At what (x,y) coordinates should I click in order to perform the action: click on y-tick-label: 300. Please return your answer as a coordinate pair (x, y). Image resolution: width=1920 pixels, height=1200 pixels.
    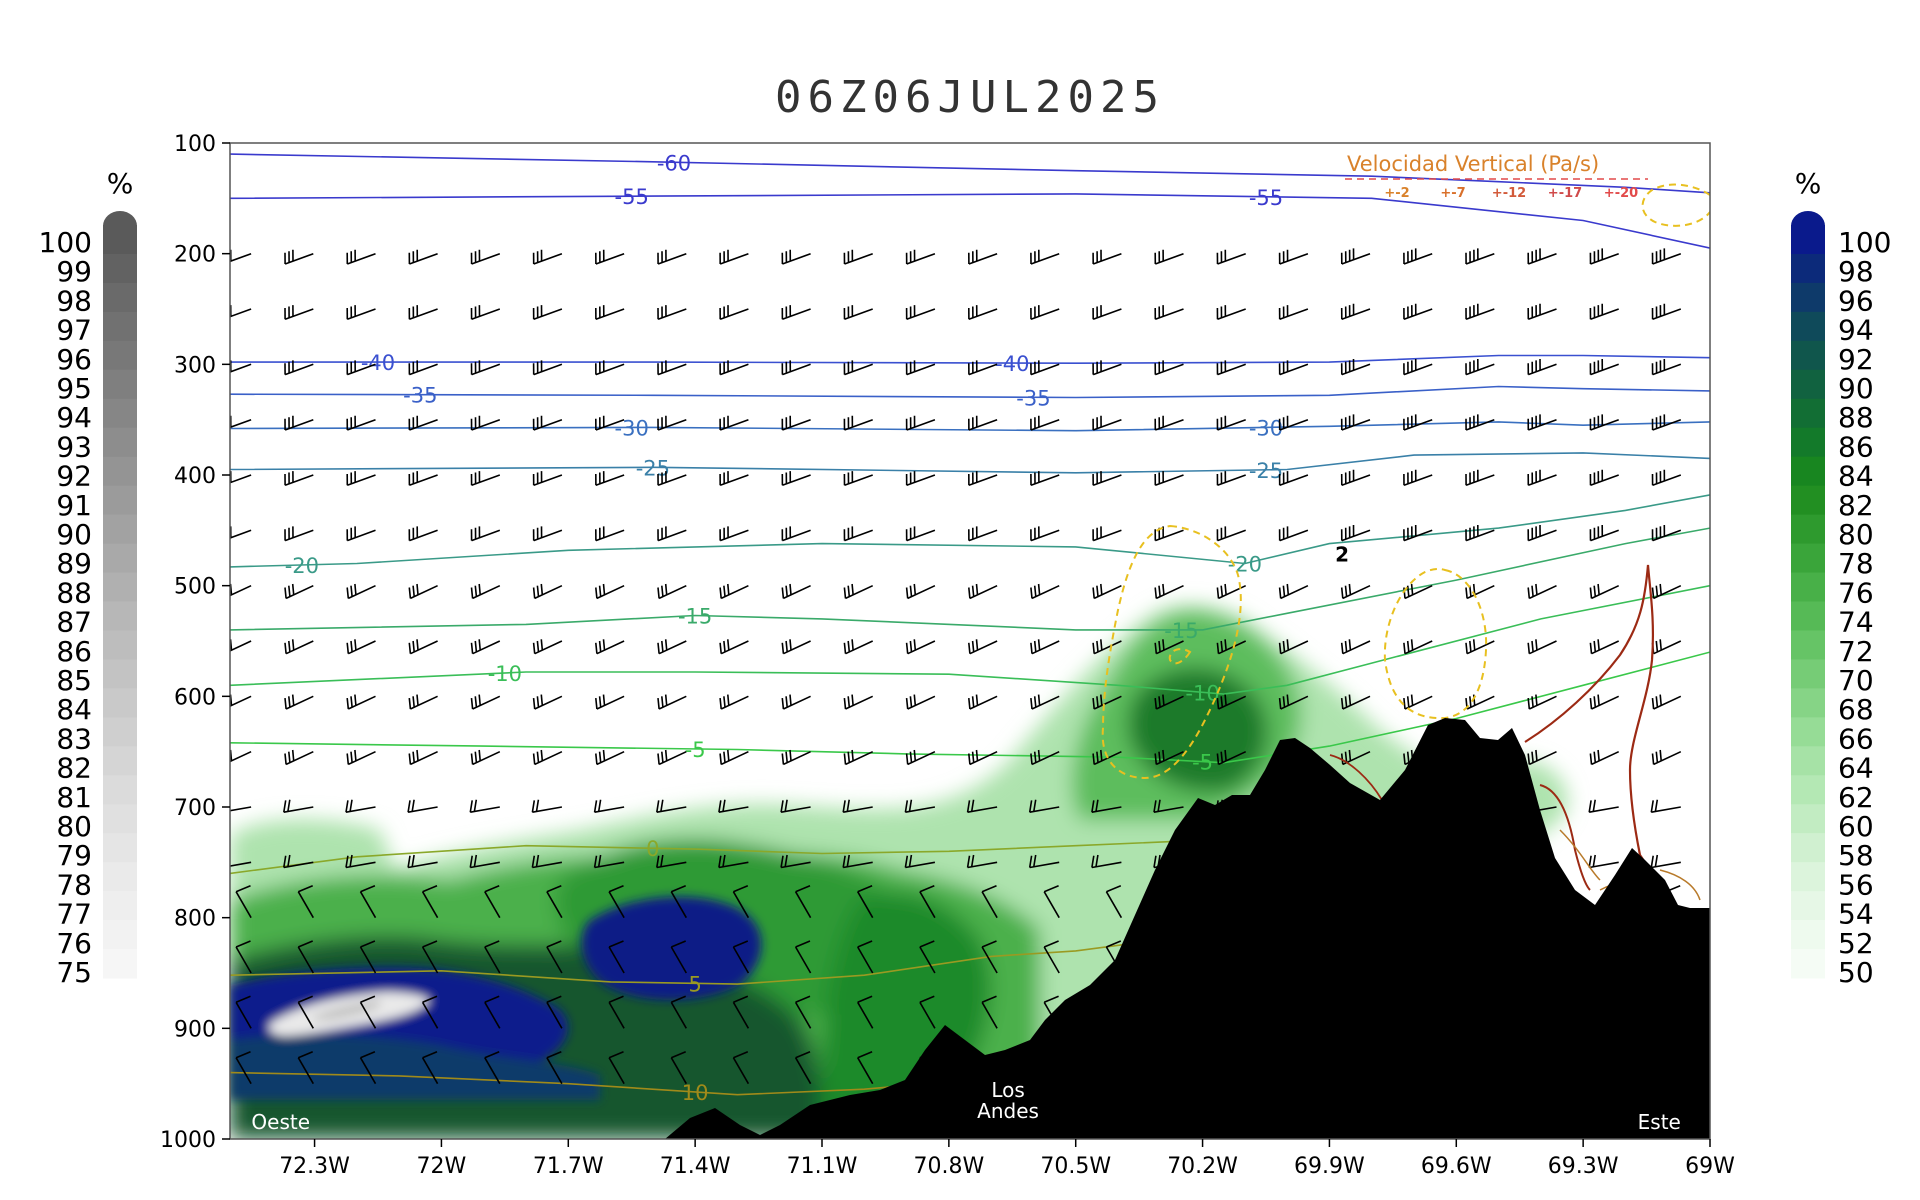
    Looking at the image, I should click on (195, 365).